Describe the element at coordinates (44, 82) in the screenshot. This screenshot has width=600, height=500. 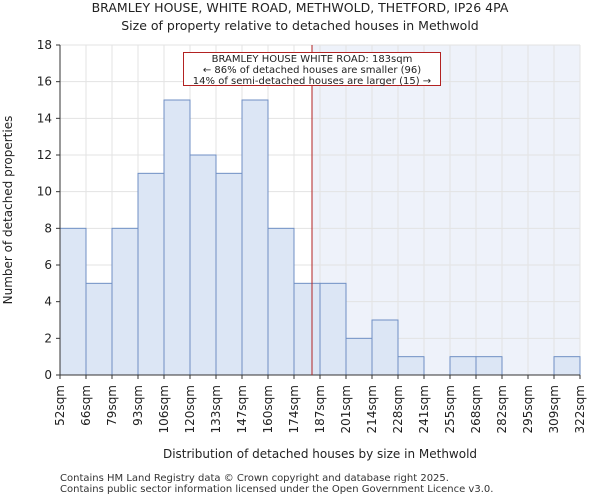
I see `y-tick-label: 16` at that location.